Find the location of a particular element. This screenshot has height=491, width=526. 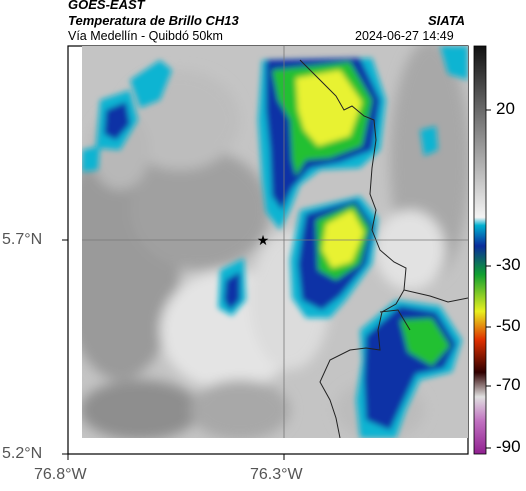

colorbar-label: -30 is located at coordinates (508, 264).